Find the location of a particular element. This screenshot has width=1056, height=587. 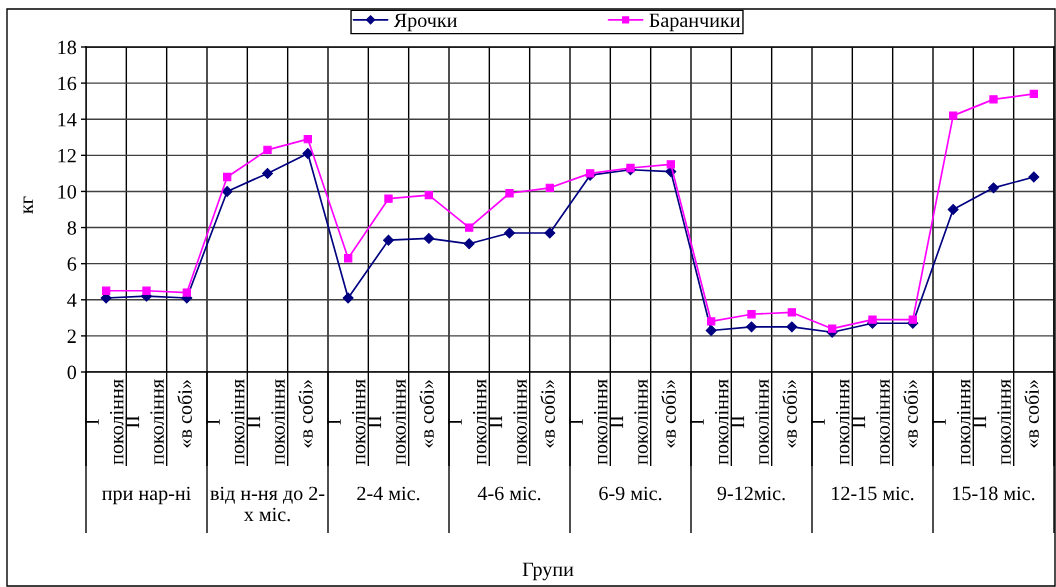

x-axis-title: Групи is located at coordinates (548, 571).